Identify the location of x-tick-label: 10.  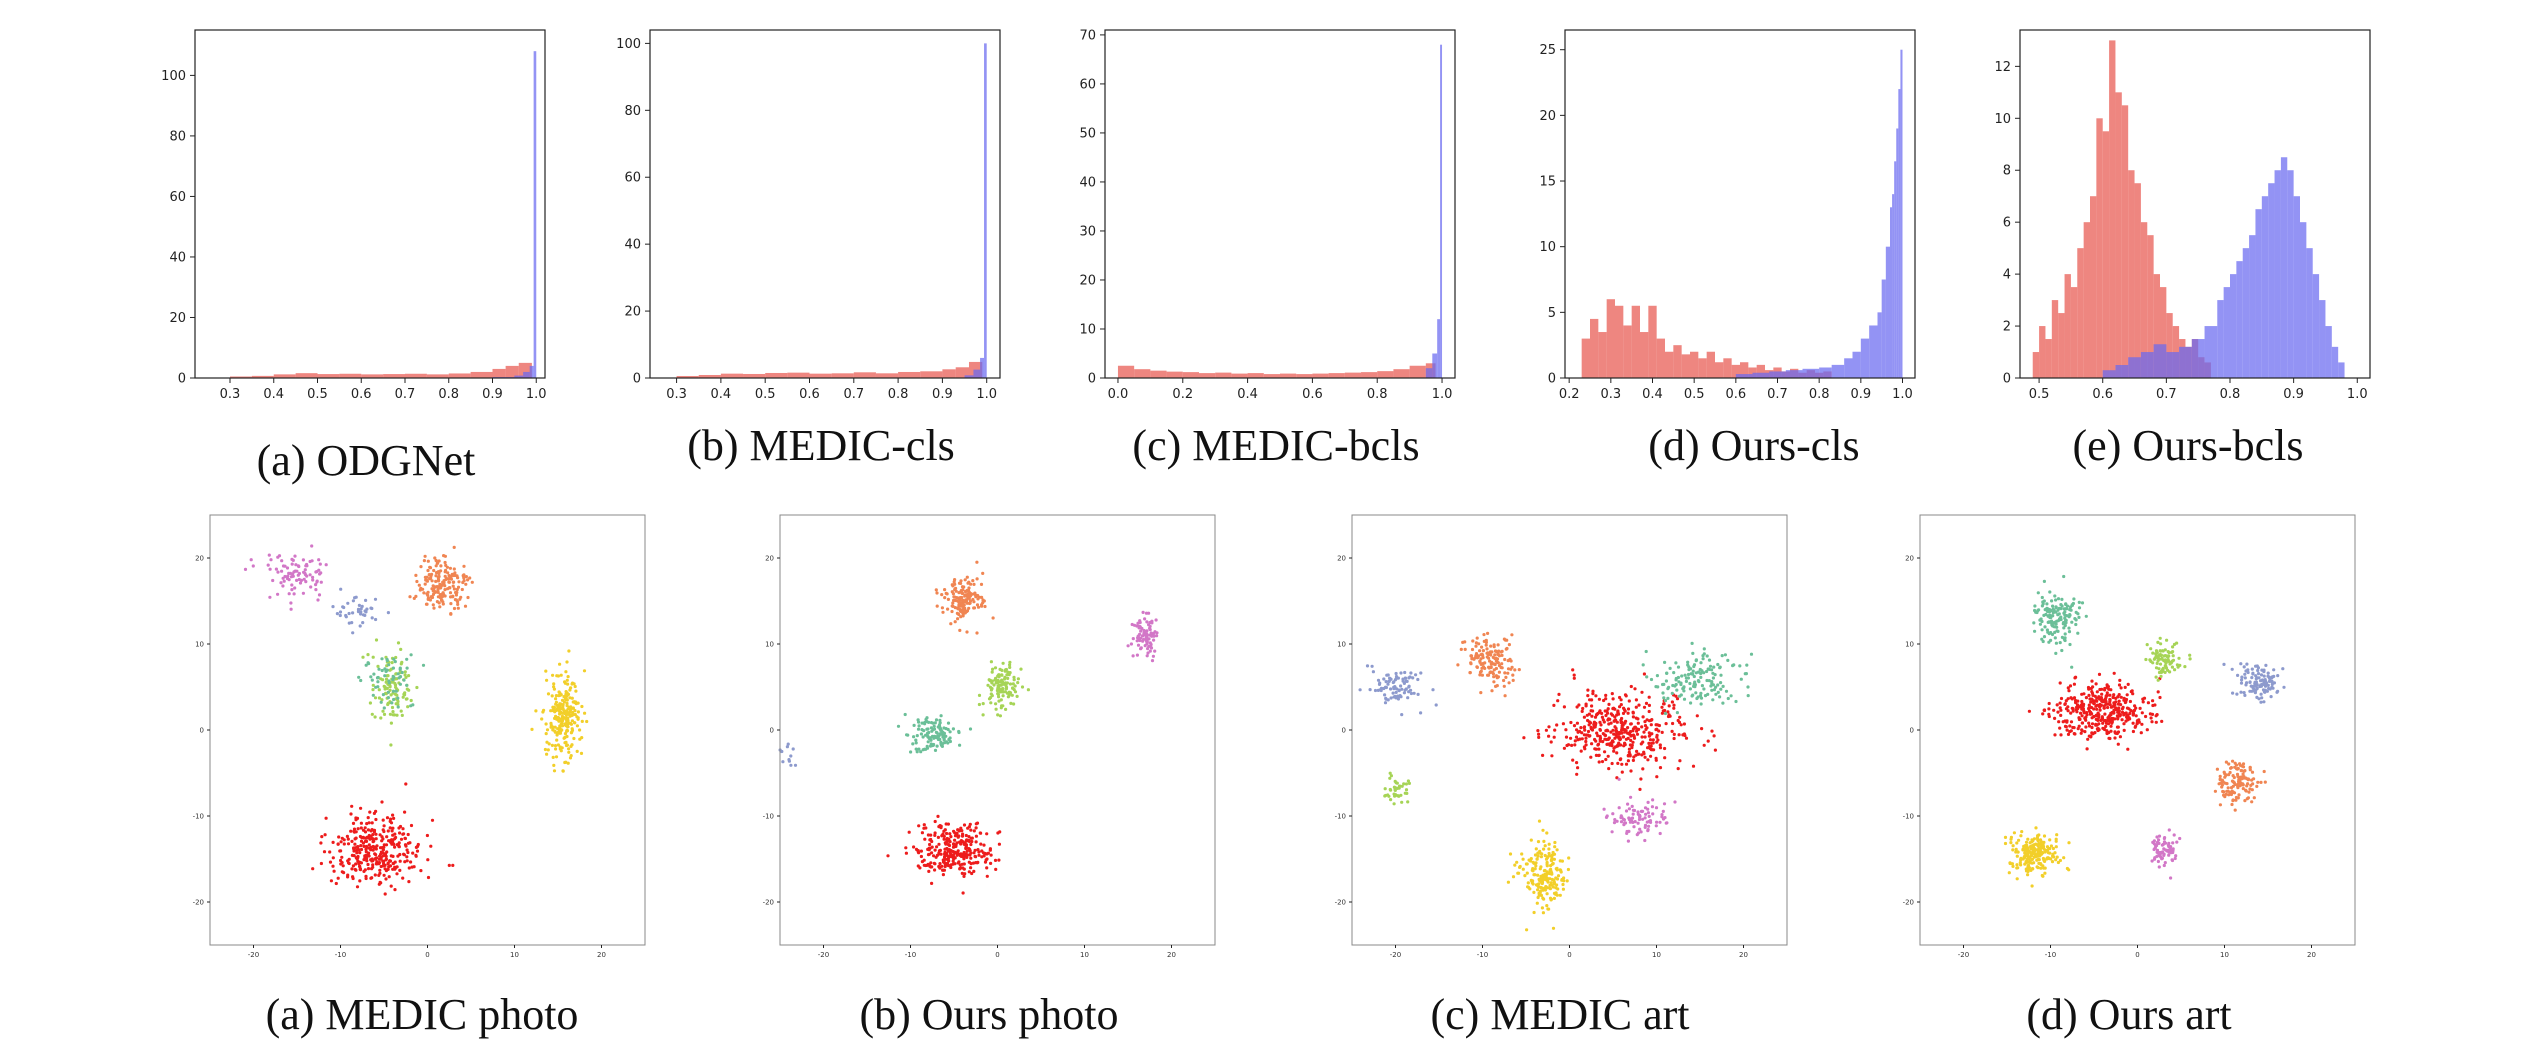
(2224, 955).